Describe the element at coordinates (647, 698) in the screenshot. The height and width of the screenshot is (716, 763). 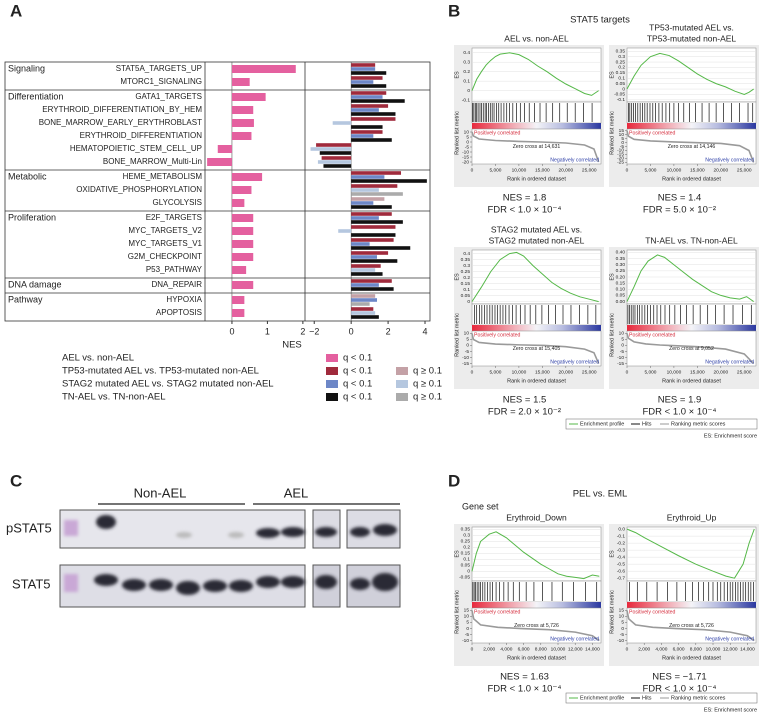
I see `legend-label: Hits` at that location.